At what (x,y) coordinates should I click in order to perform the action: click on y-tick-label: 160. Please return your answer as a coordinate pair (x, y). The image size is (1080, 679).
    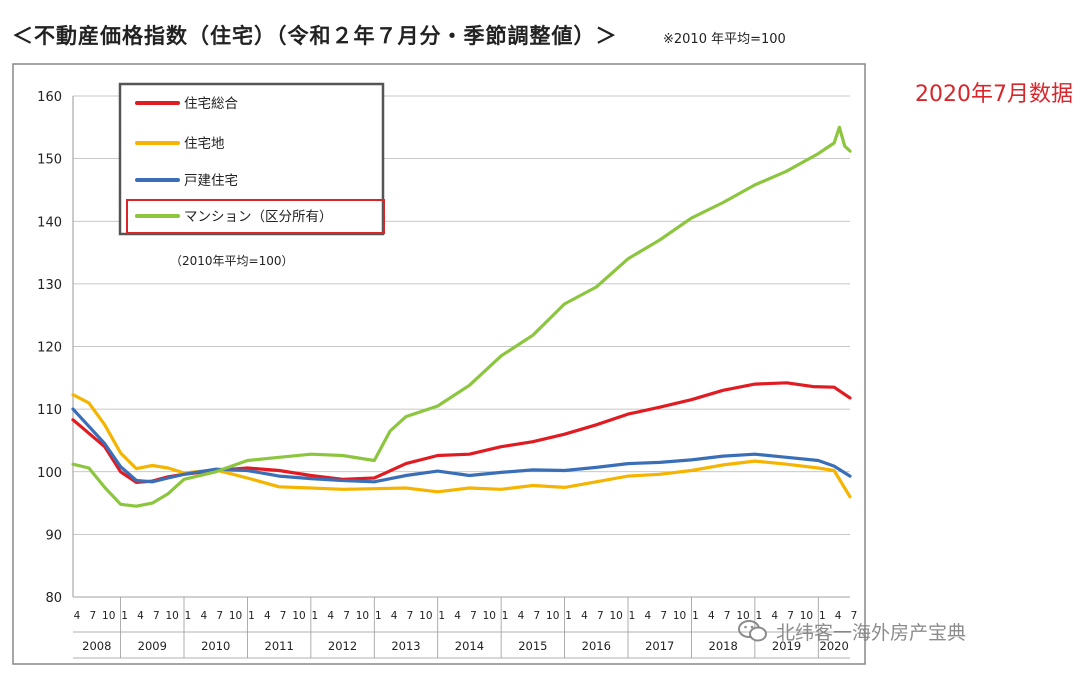
    Looking at the image, I should click on (49, 97).